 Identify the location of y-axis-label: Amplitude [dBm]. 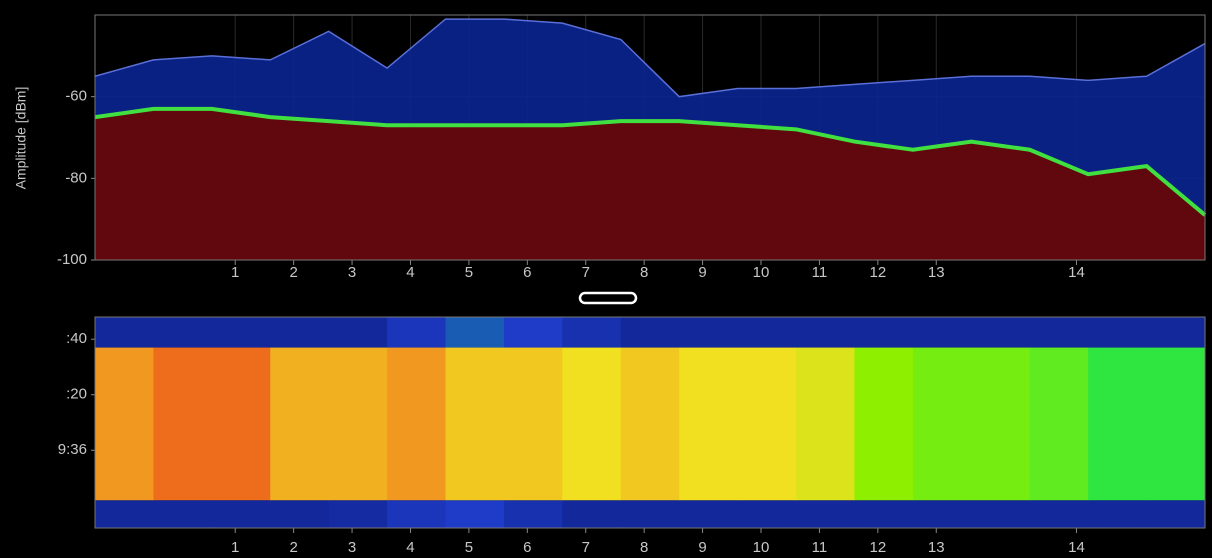
(21, 138).